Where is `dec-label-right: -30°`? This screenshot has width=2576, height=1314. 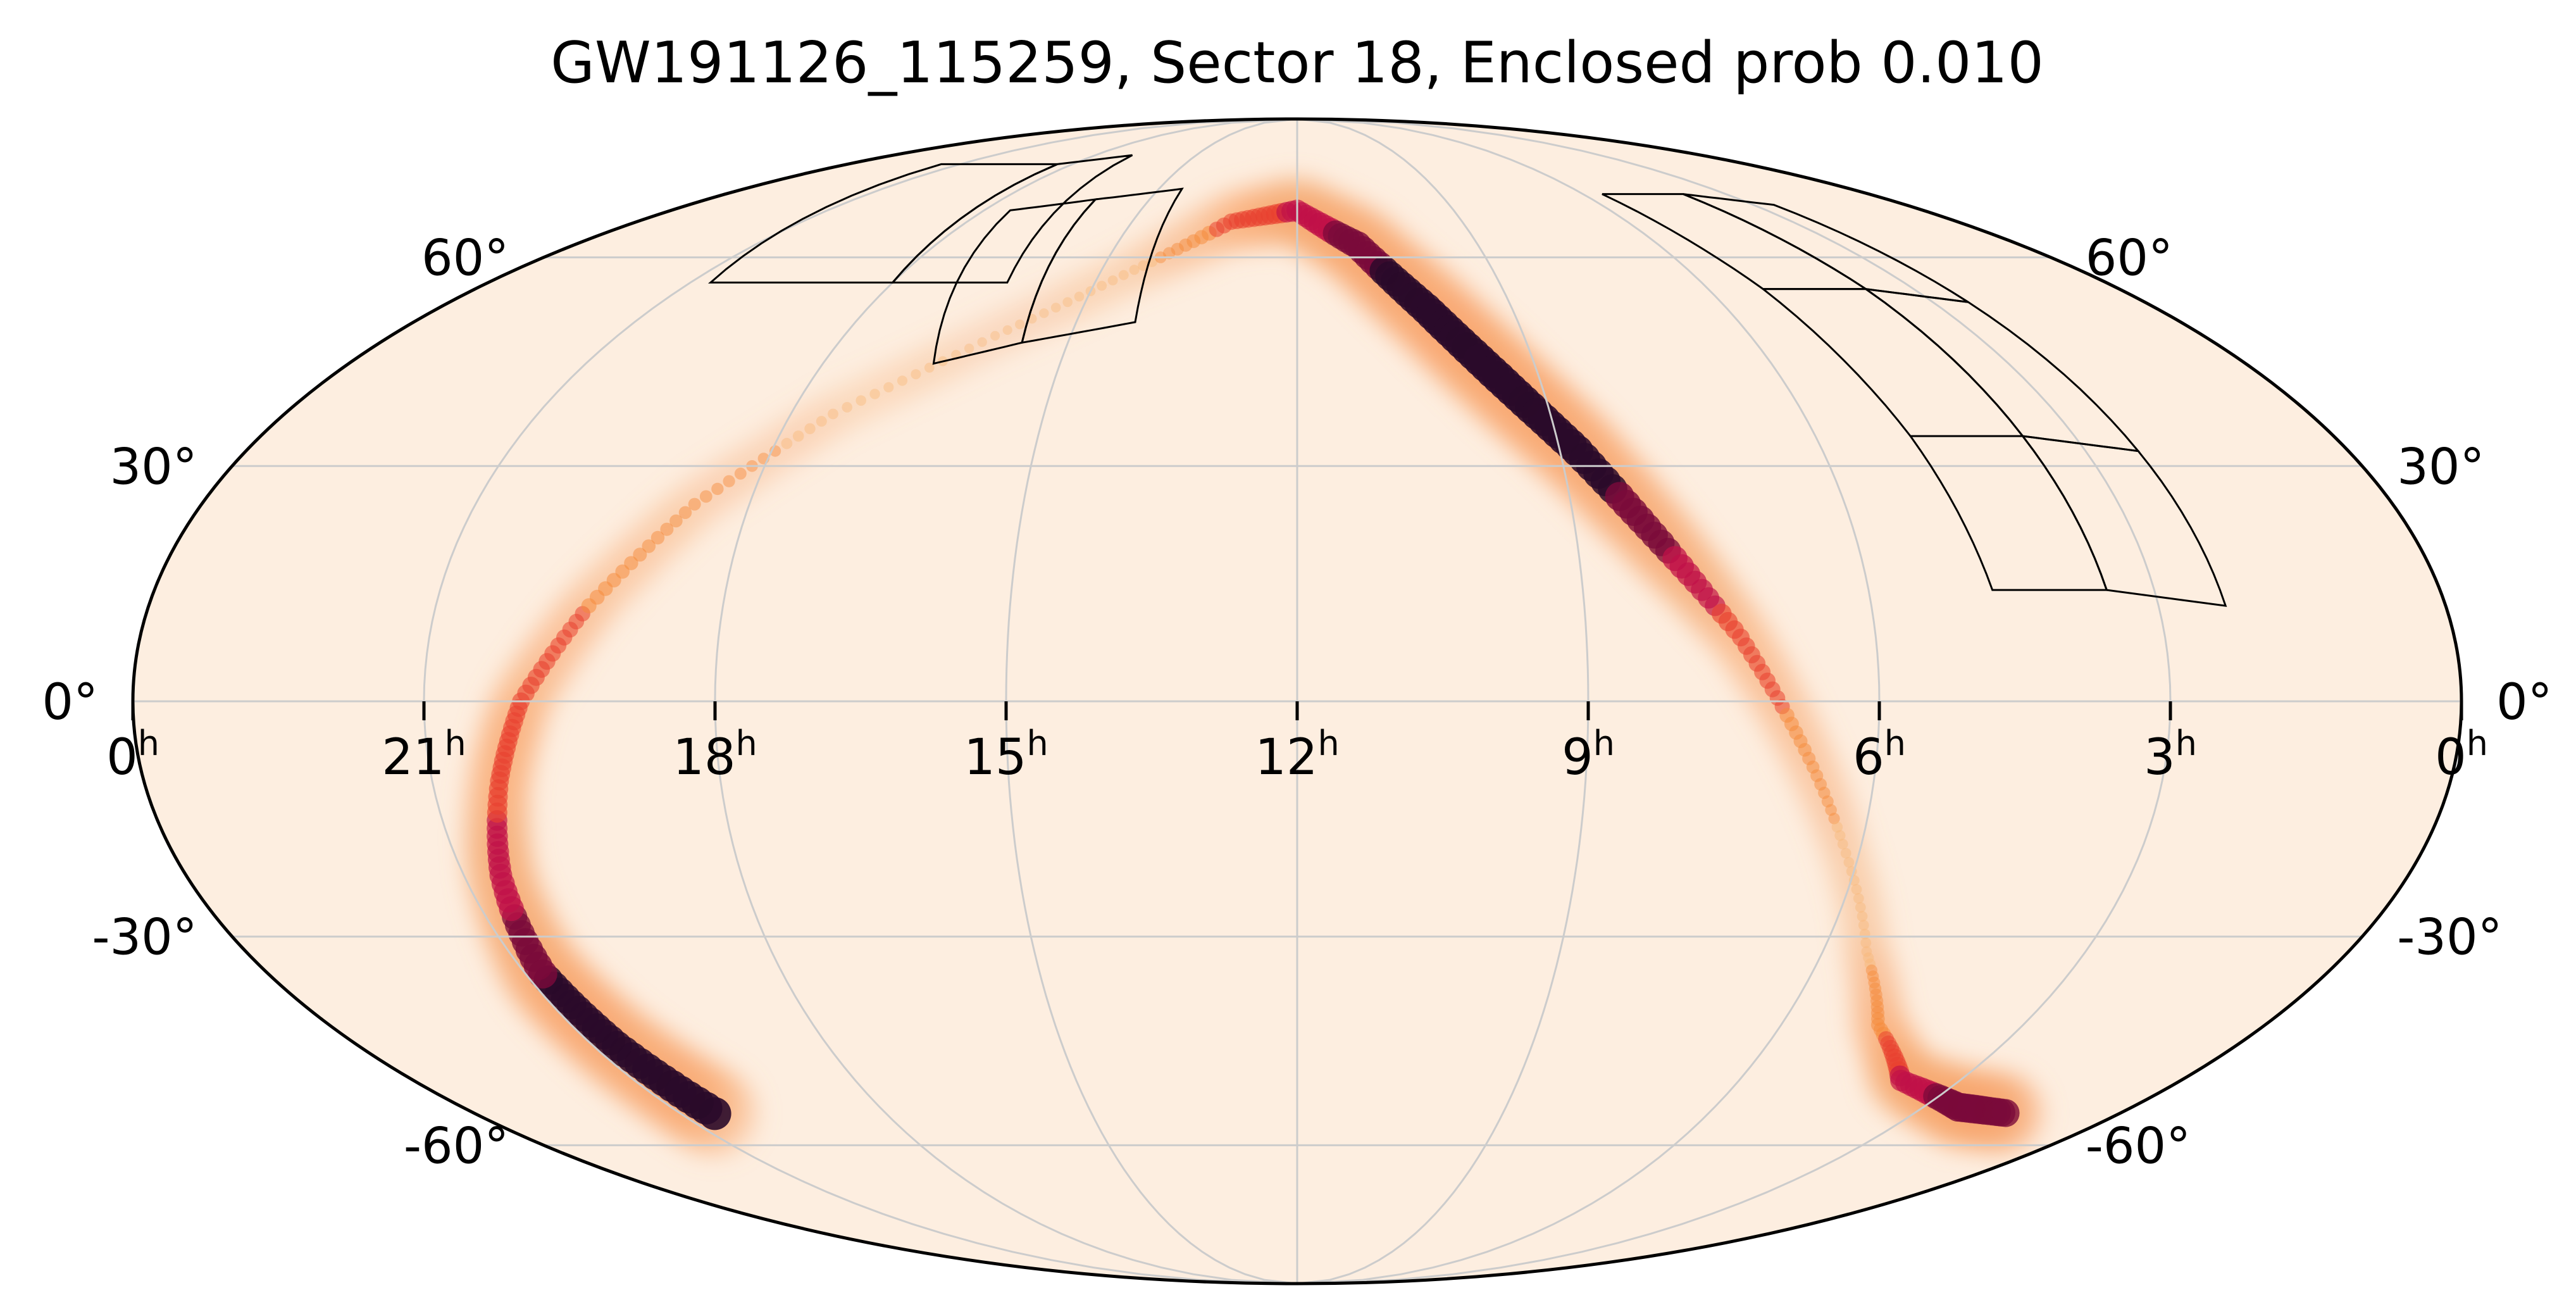 dec-label-right: -30° is located at coordinates (2449, 938).